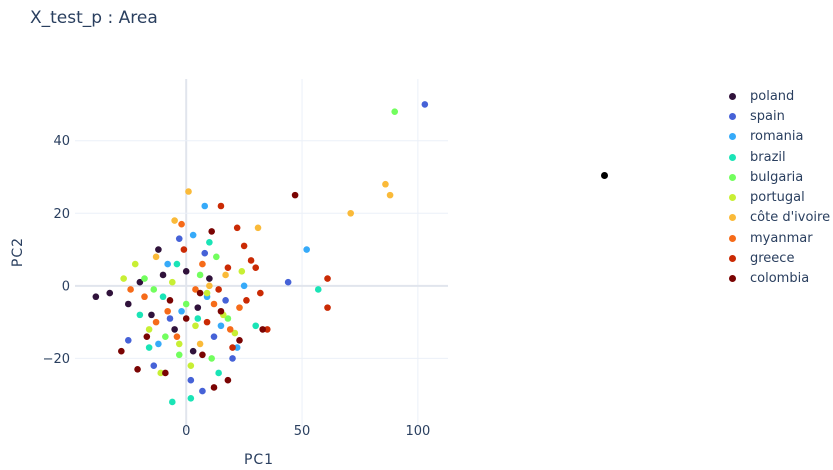  I want to click on legend-item: poland, so click(779, 96).